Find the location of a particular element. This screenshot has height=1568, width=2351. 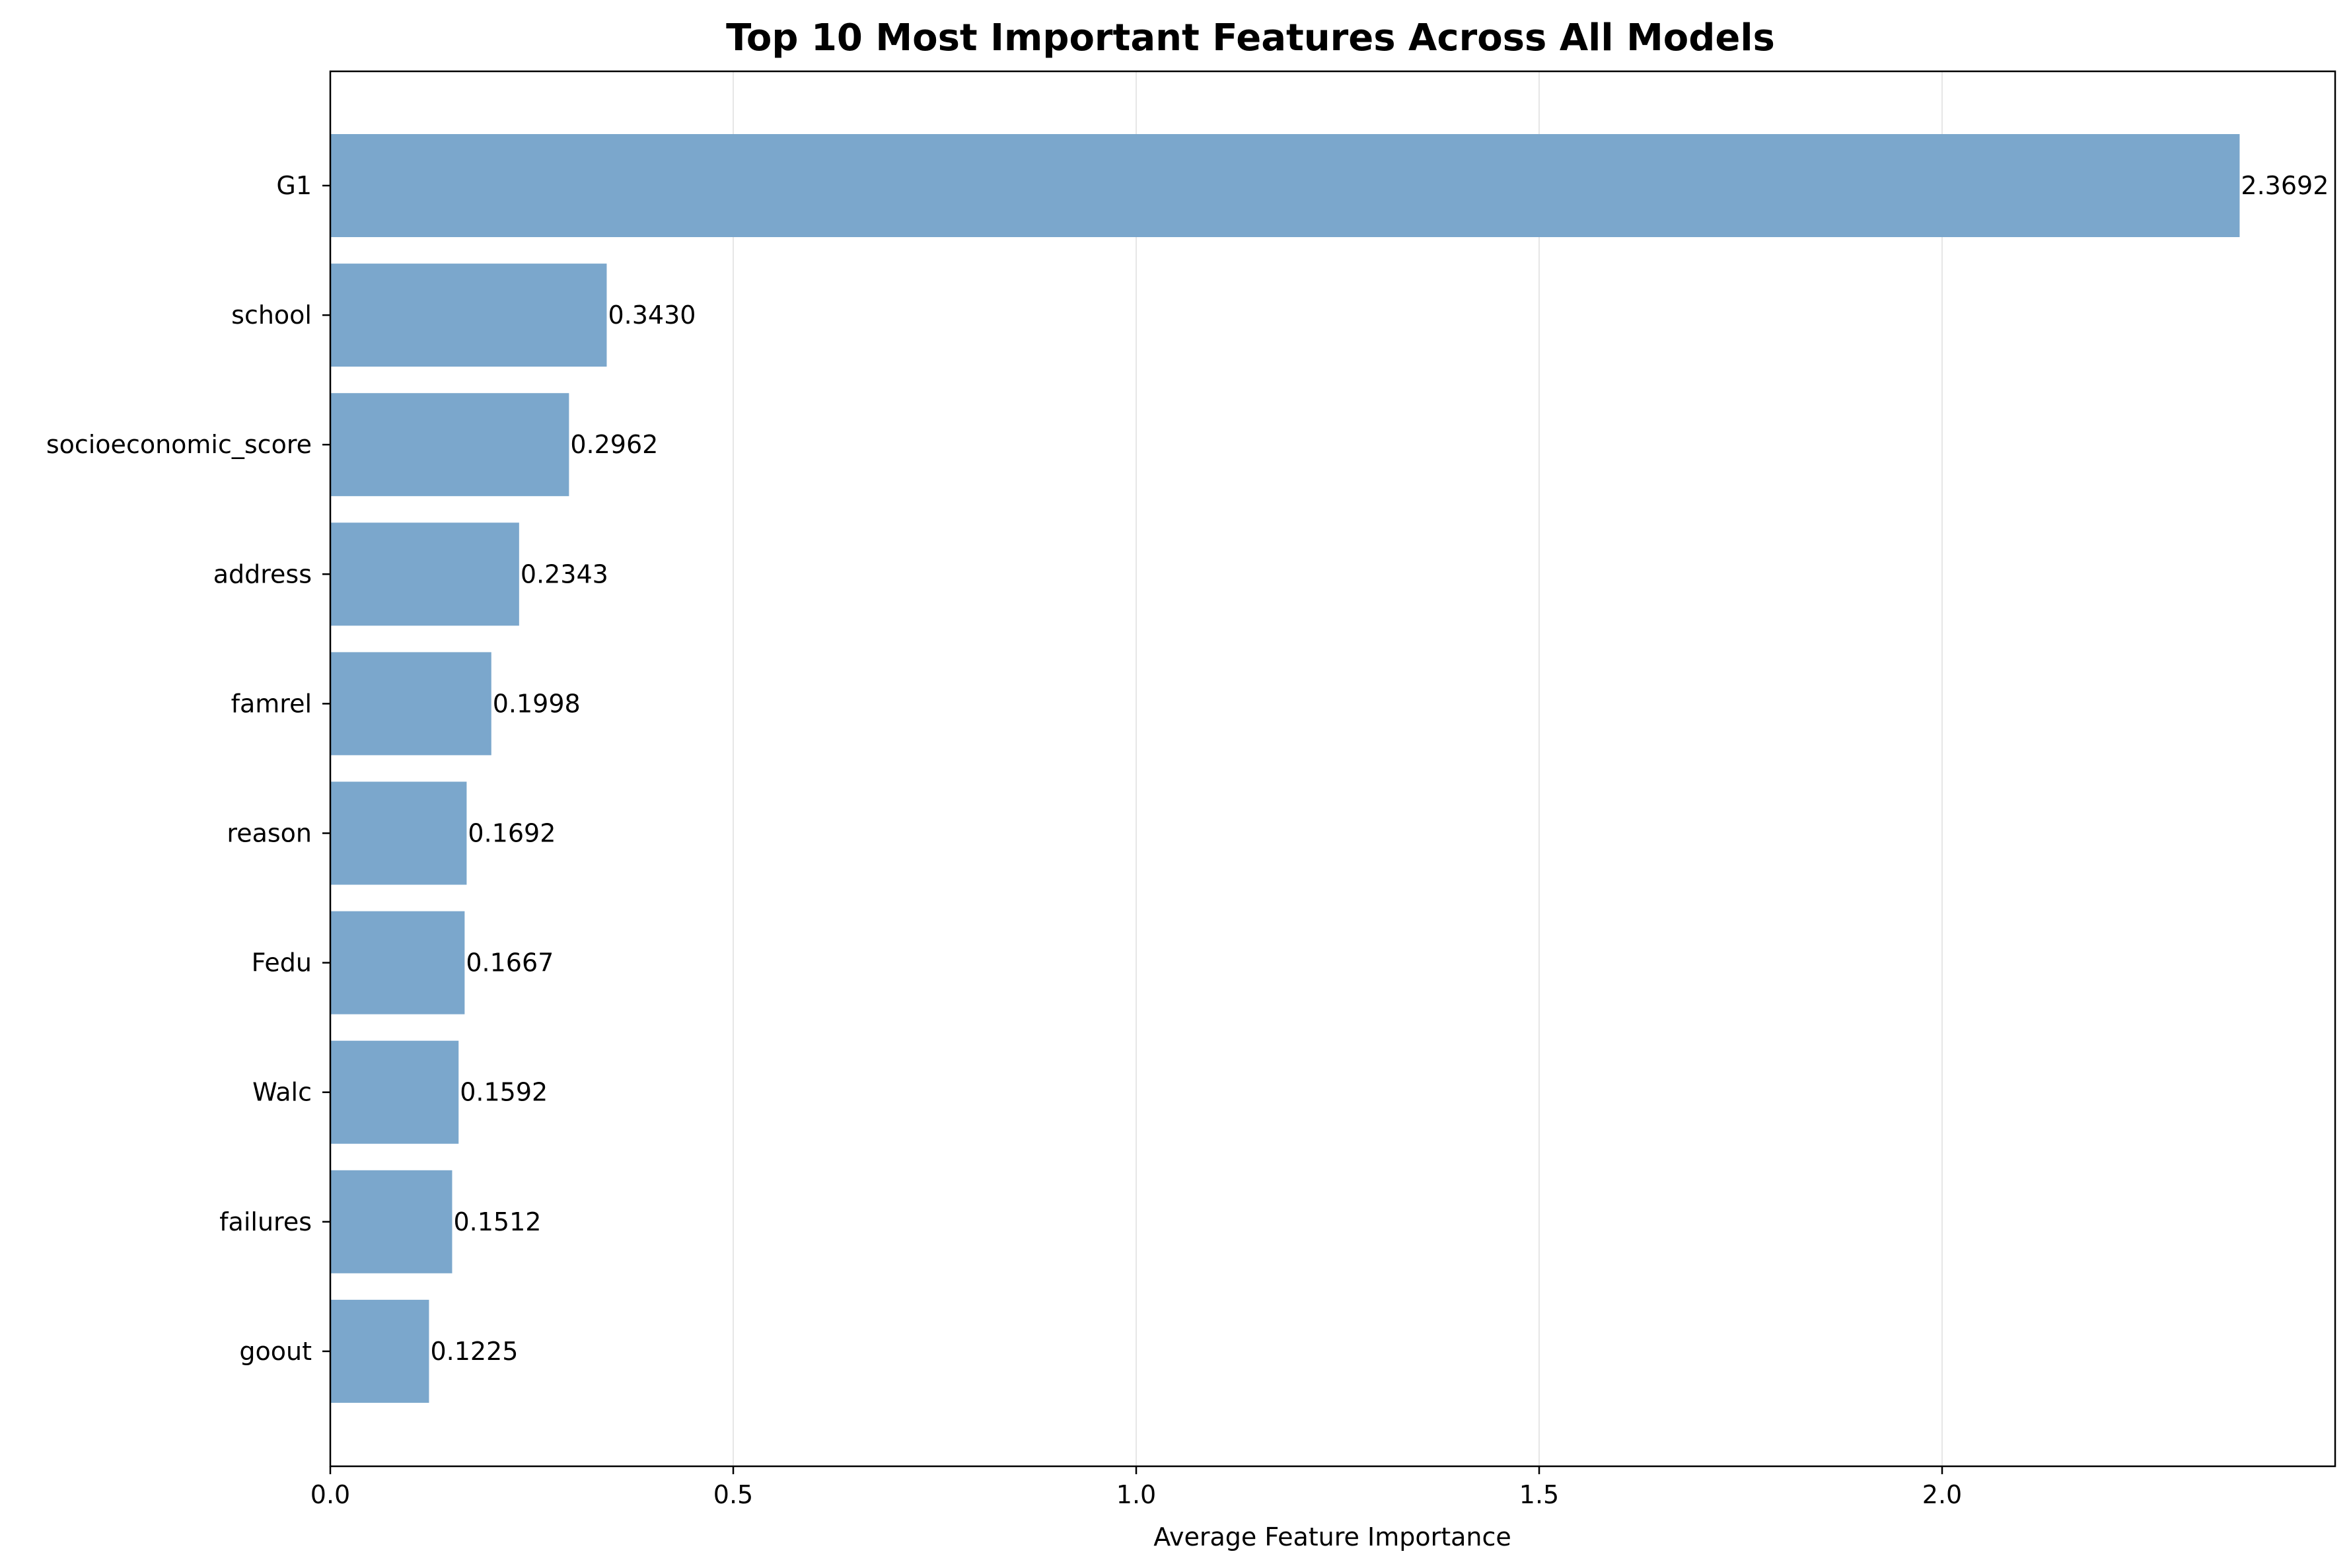

bar-walc is located at coordinates (394, 1092).